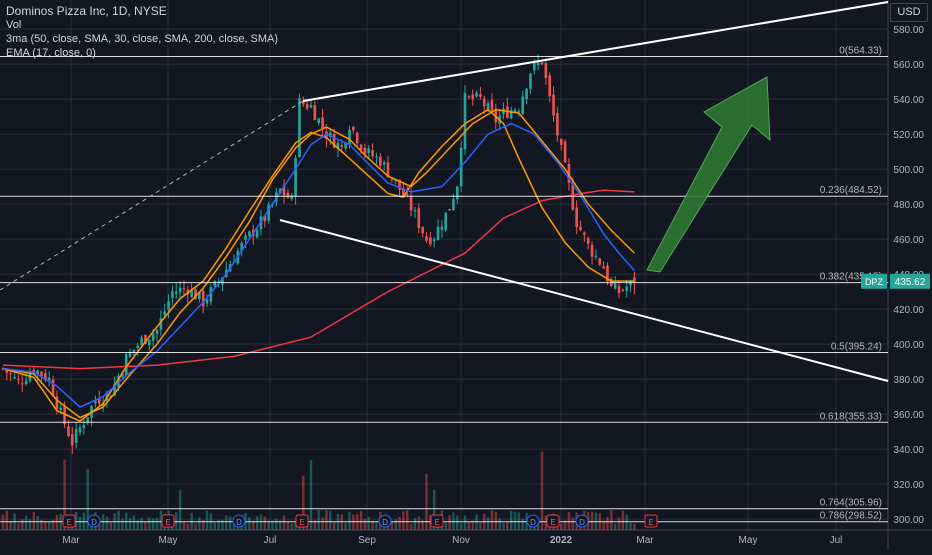 Image resolution: width=932 pixels, height=555 pixels. I want to click on y-tick-label: 460.00, so click(908, 240).